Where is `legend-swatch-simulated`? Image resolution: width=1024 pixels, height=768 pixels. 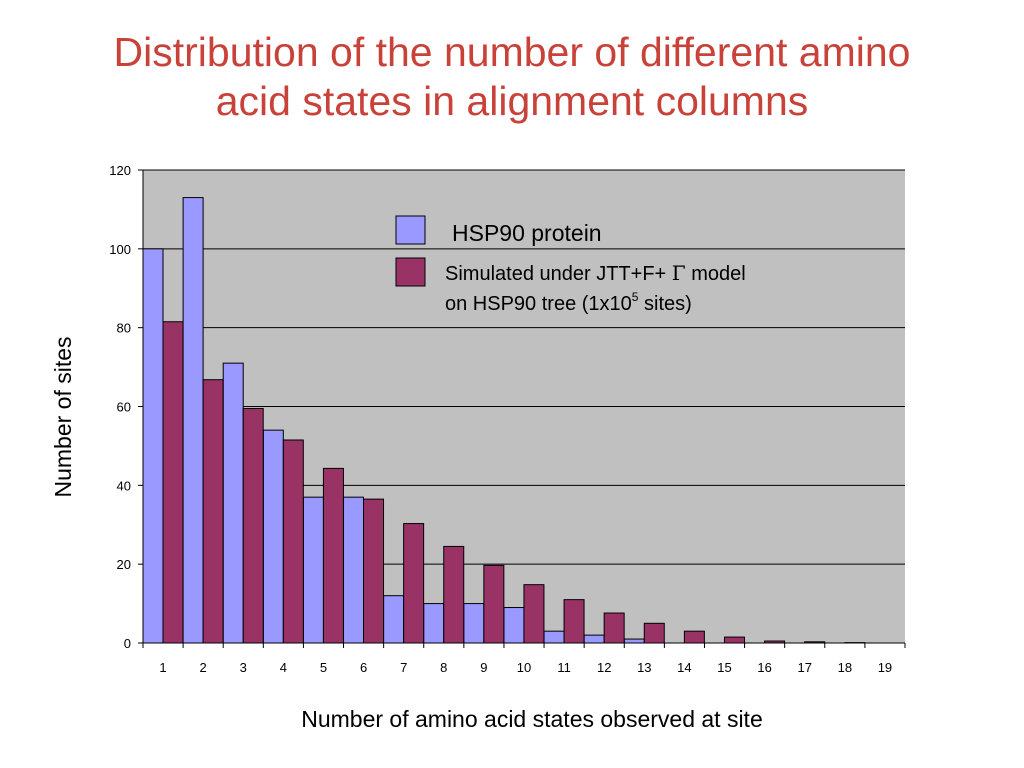
legend-swatch-simulated is located at coordinates (410, 272).